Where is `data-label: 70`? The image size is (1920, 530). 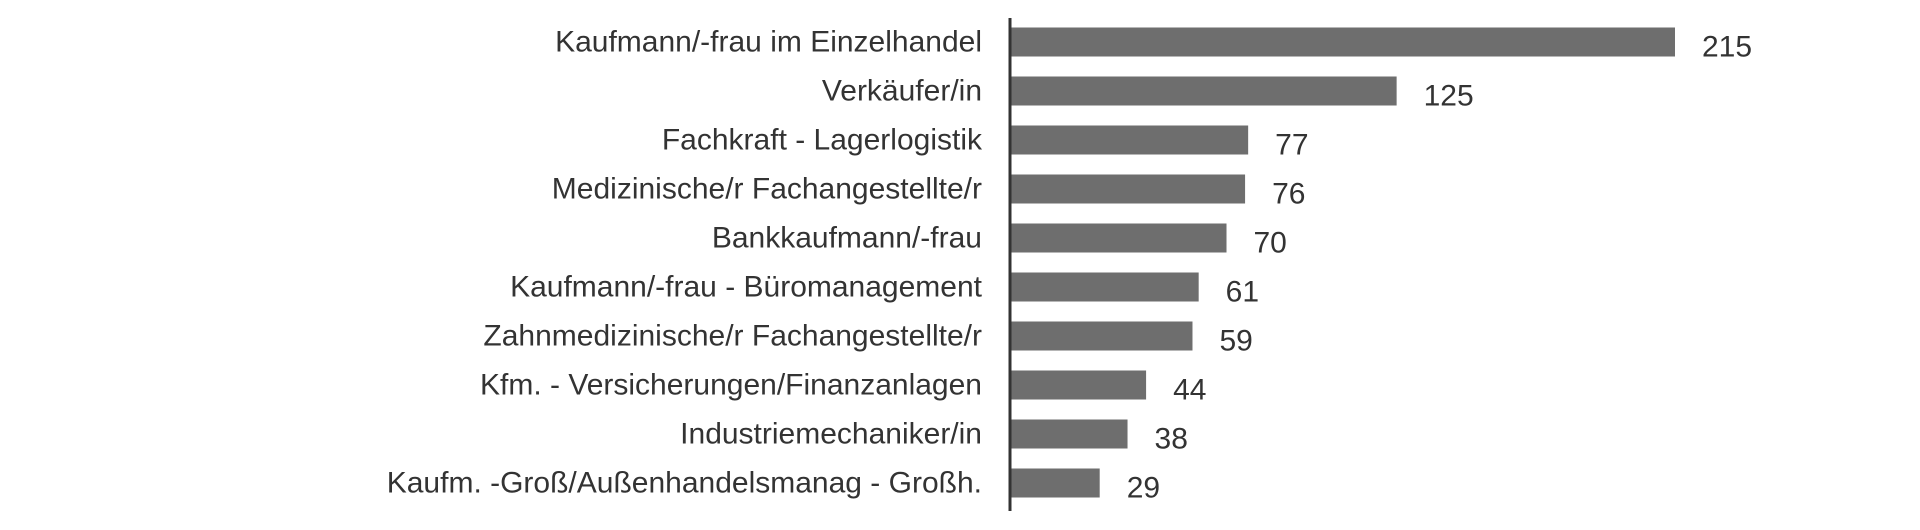
data-label: 70 is located at coordinates (1270, 243).